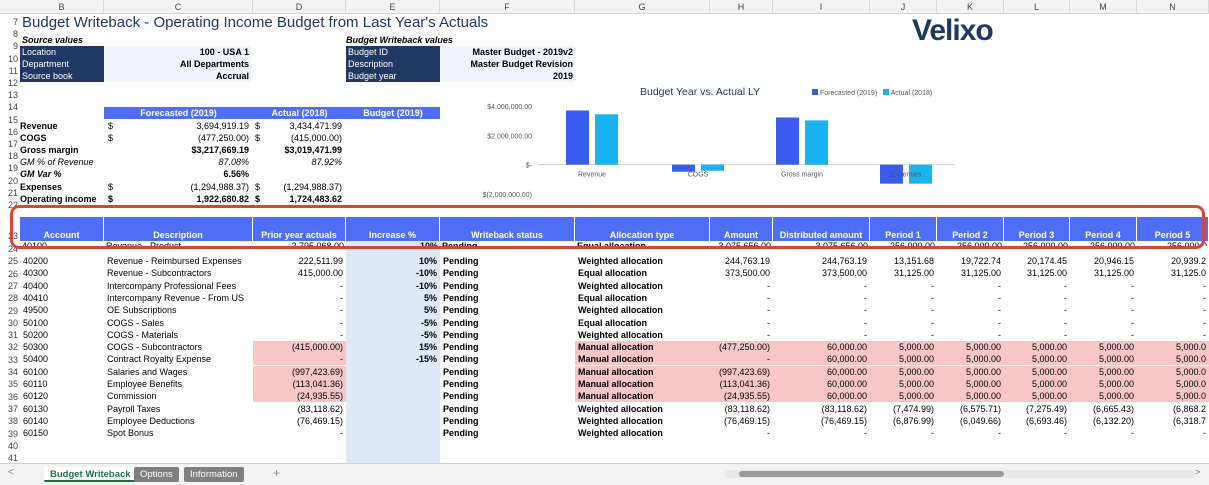 The height and width of the screenshot is (485, 1209). What do you see at coordinates (426, 359) in the screenshot?
I see `table-cell-increase-: -15%` at bounding box center [426, 359].